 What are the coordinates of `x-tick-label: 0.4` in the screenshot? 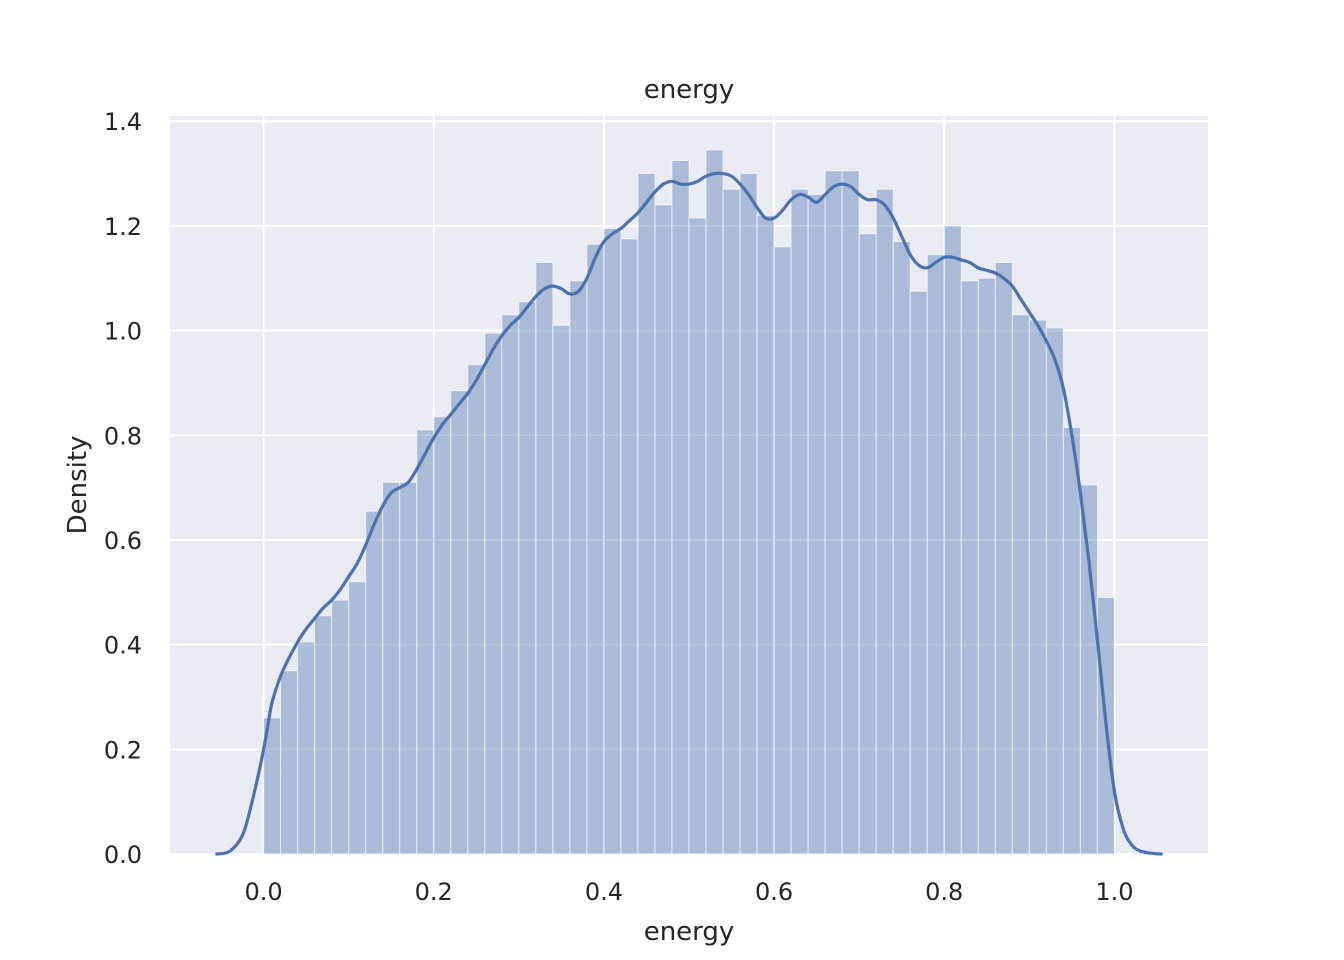 It's located at (604, 892).